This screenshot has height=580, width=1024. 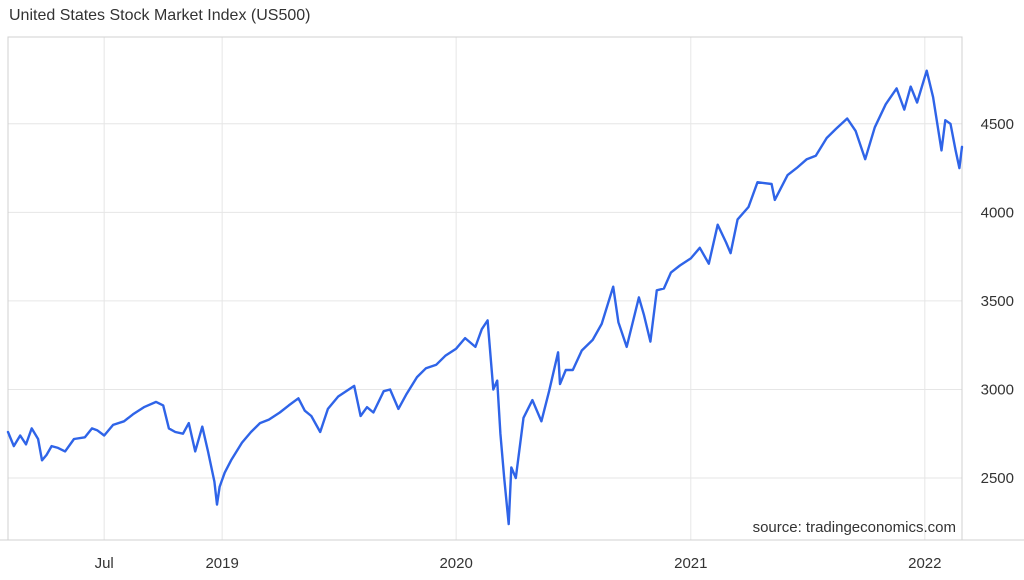 What do you see at coordinates (690, 563) in the screenshot?
I see `x-tick-label: 2021` at bounding box center [690, 563].